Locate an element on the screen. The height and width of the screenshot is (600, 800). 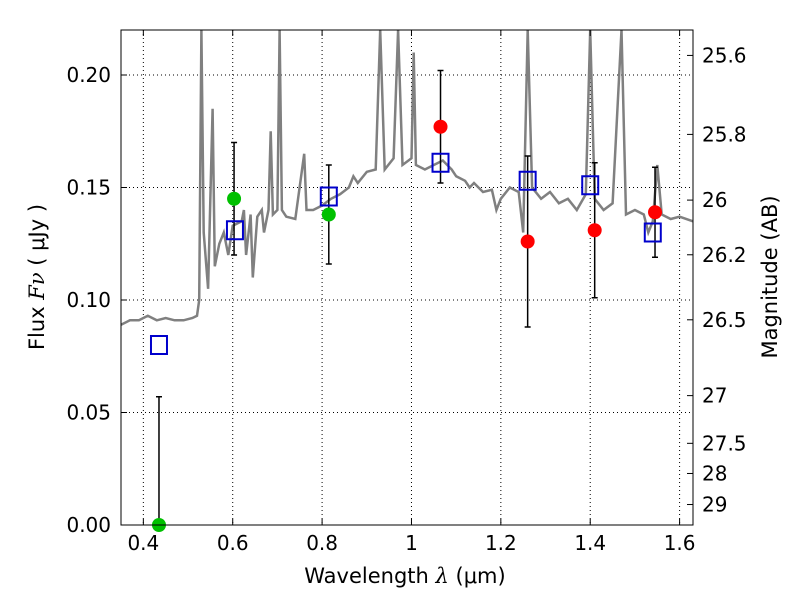
y2-tick-label: 29 is located at coordinates (714, 505).